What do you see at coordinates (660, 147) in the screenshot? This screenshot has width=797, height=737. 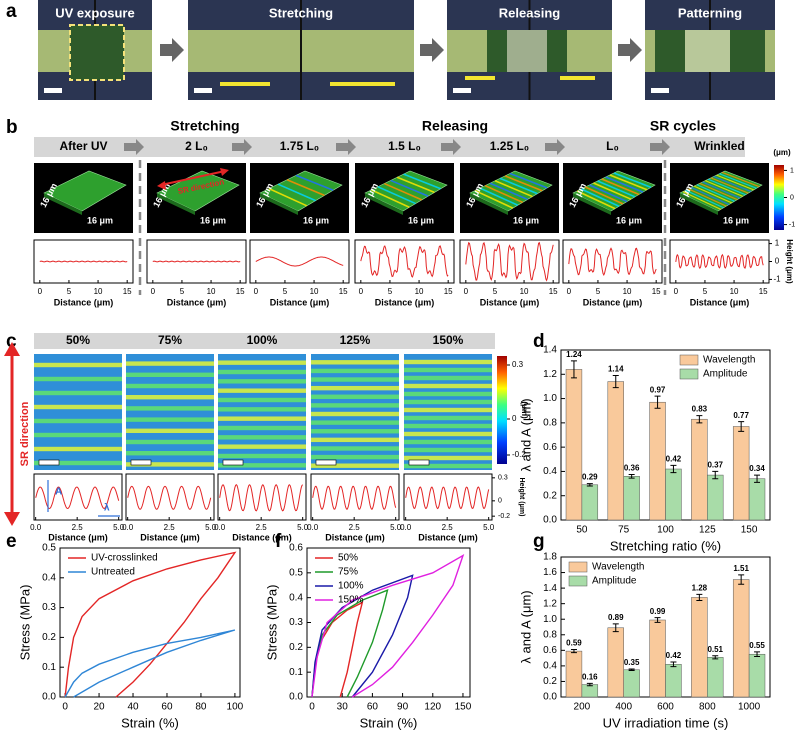 I see `stage-arrow` at bounding box center [660, 147].